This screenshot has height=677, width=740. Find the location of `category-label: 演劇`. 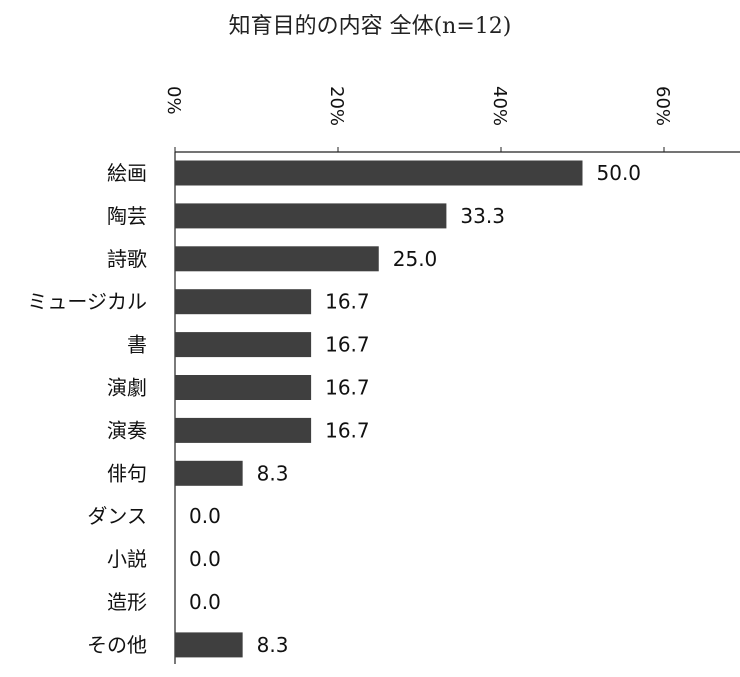

category-label: 演劇 is located at coordinates (127, 388).